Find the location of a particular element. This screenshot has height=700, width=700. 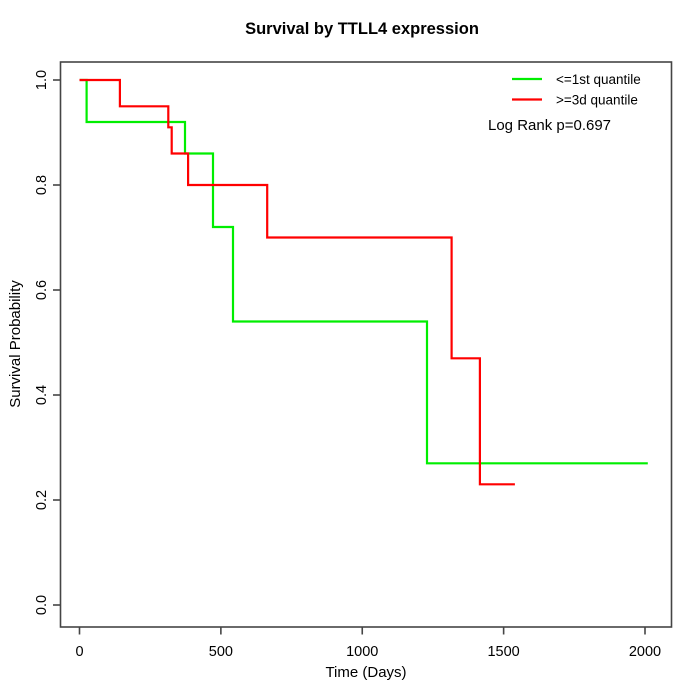

x-axis: 0 500 1000 1500 2000 is located at coordinates (368, 643).